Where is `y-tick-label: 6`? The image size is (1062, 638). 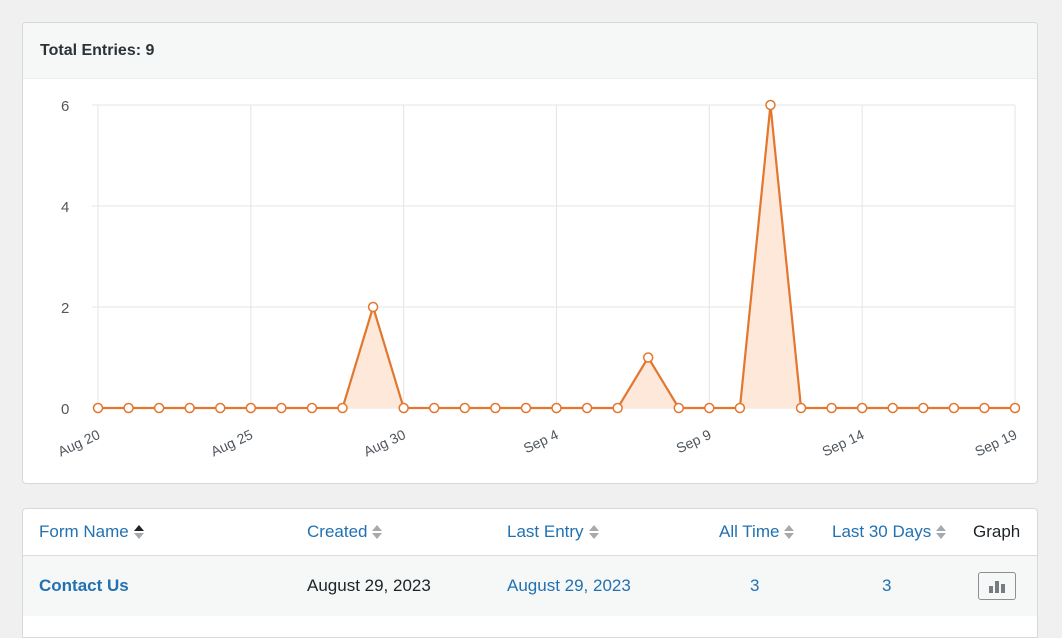
y-tick-label: 6 is located at coordinates (65, 106).